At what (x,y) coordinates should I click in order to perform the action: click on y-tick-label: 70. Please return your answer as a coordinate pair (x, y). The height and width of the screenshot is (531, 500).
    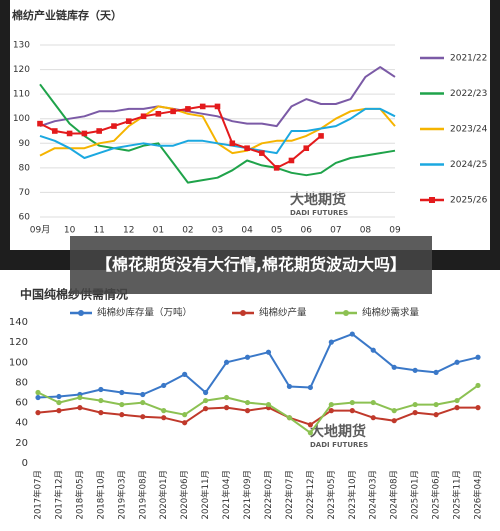
    Looking at the image, I should click on (25, 193).